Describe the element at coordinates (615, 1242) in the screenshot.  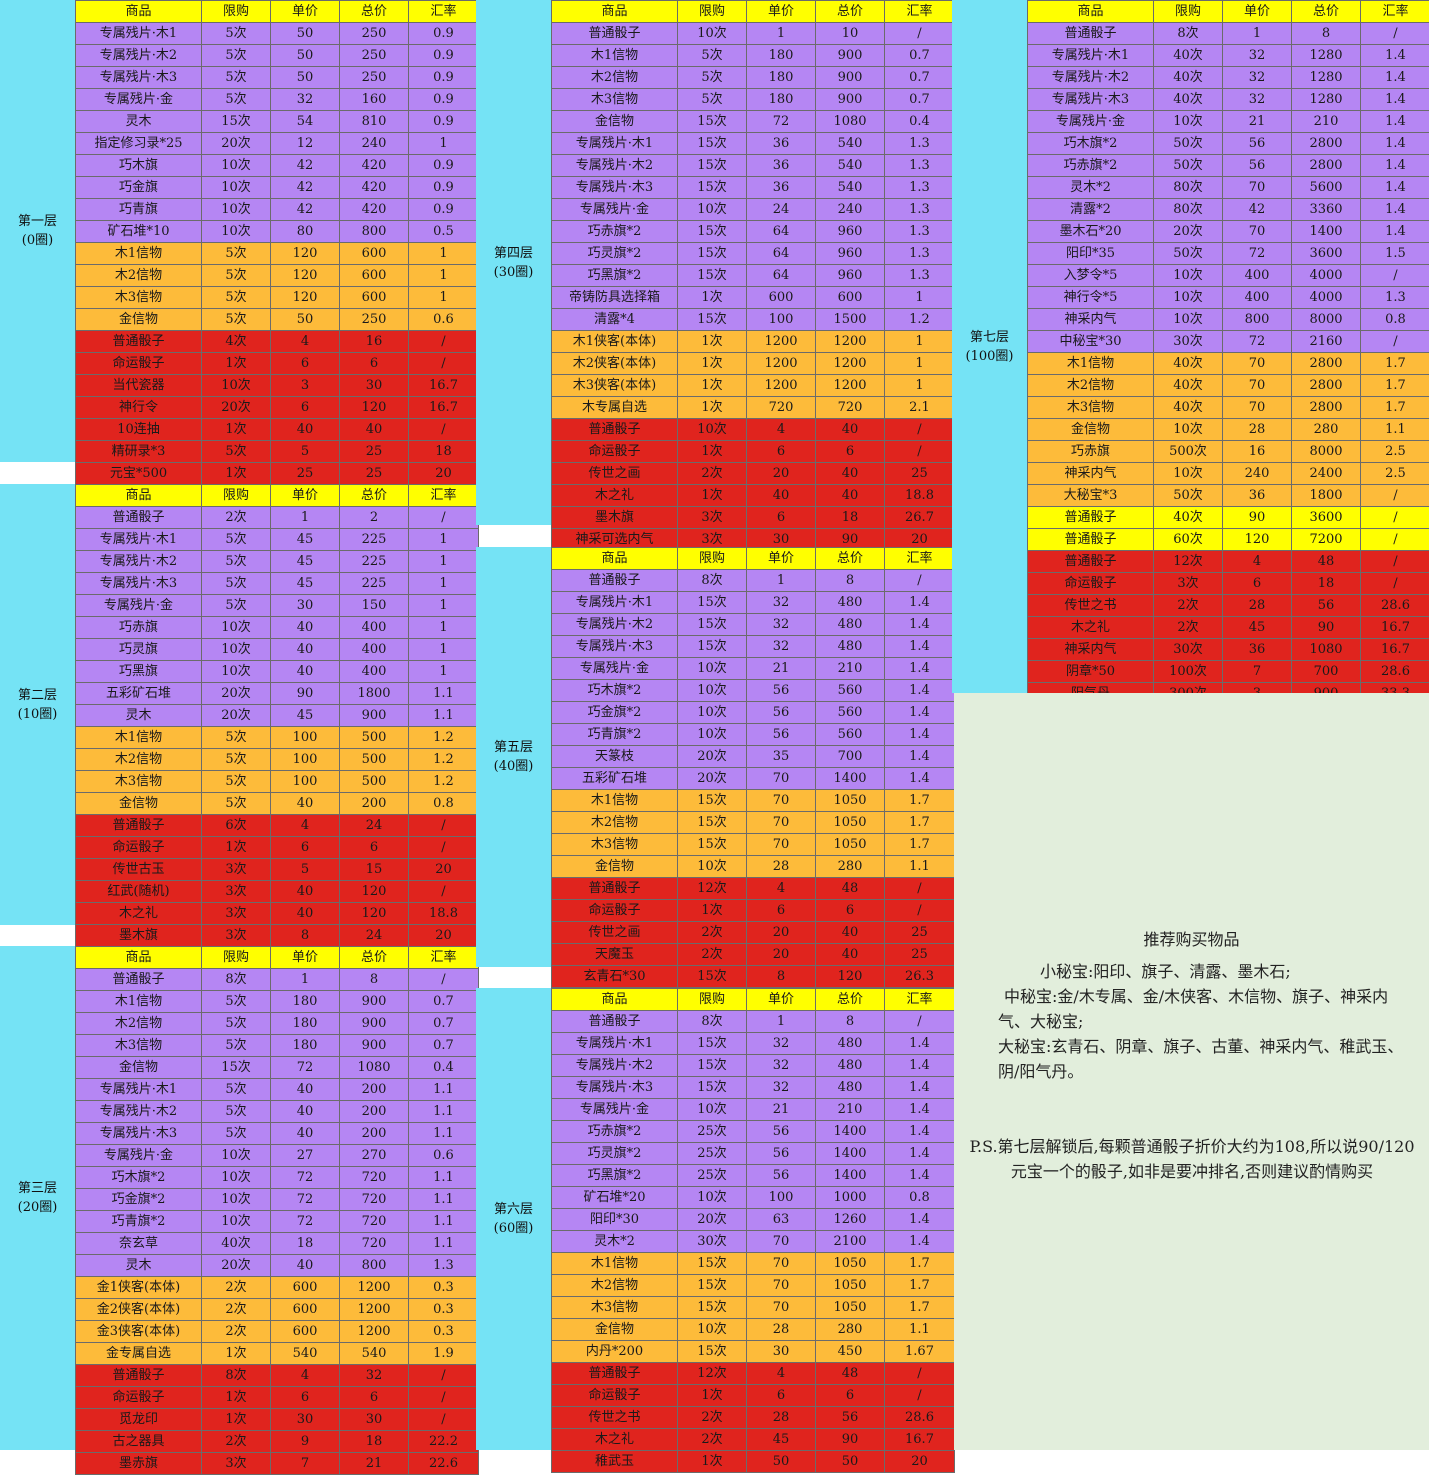
I see `item-name: 灵木*2` at that location.